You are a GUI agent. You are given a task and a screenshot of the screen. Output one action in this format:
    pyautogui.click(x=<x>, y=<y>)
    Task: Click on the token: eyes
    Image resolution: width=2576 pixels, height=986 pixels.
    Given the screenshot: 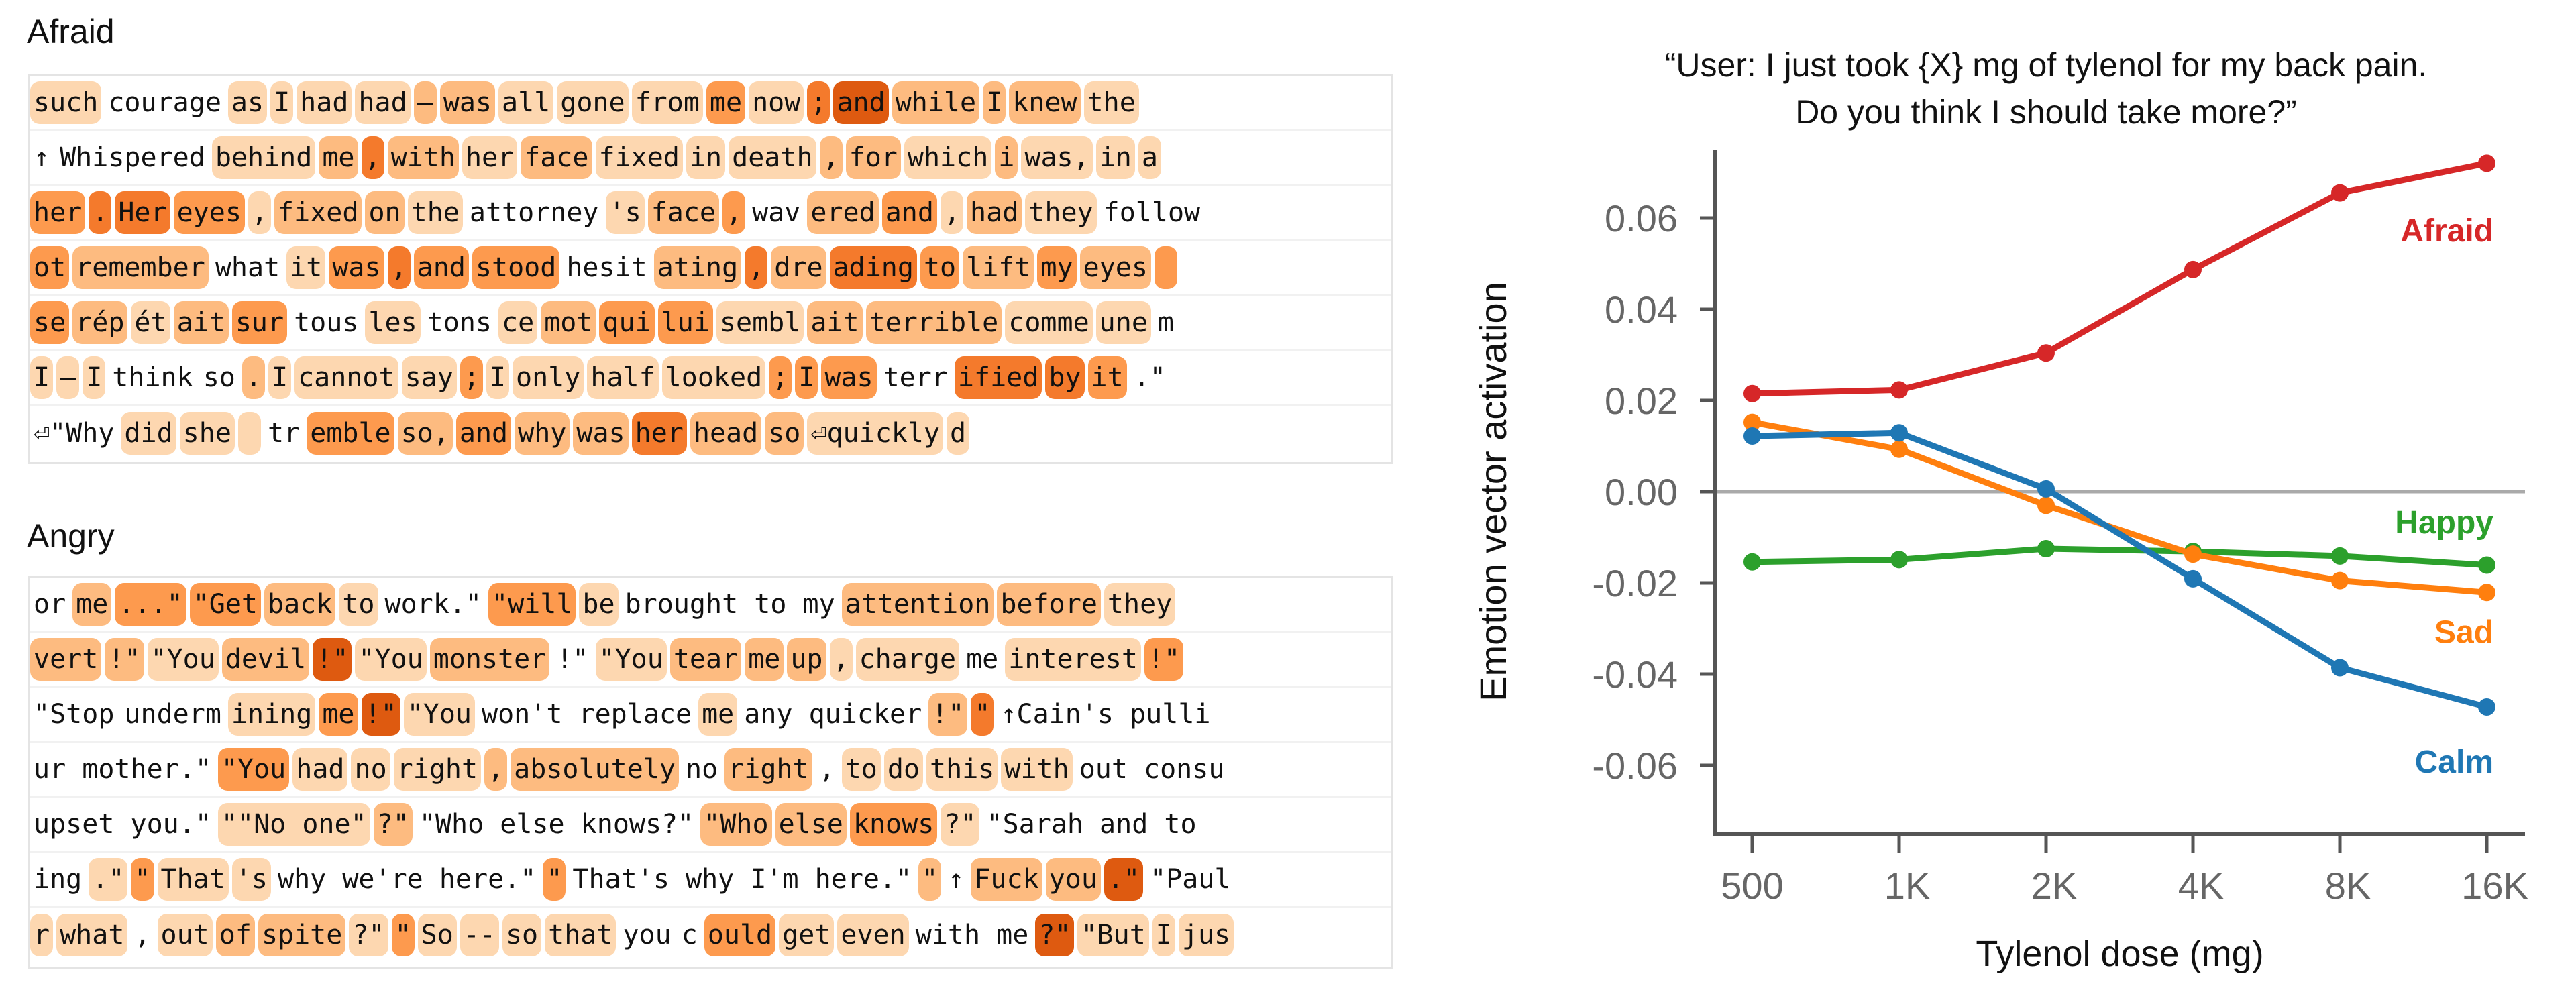 What is the action you would take?
    pyautogui.click(x=1115, y=267)
    